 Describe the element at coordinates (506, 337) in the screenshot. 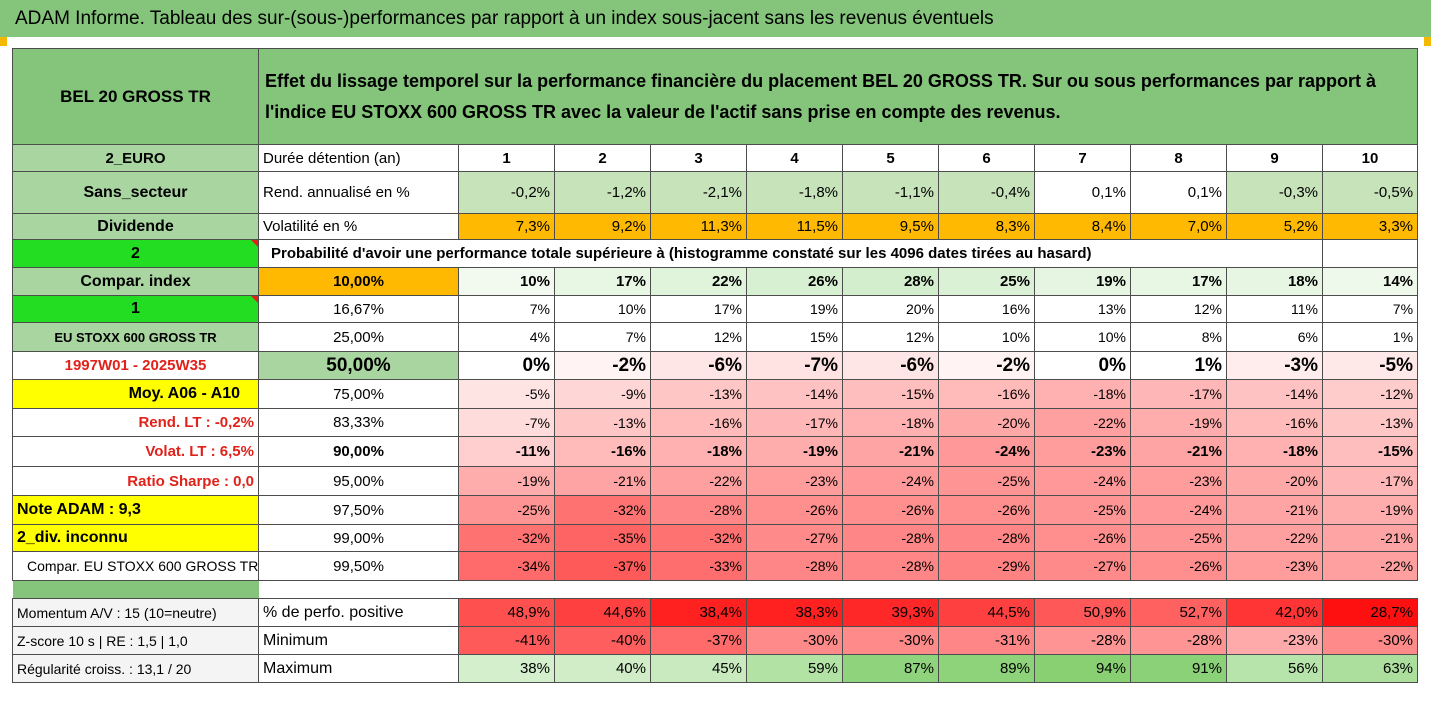

I see `probability-value: 4%` at that location.